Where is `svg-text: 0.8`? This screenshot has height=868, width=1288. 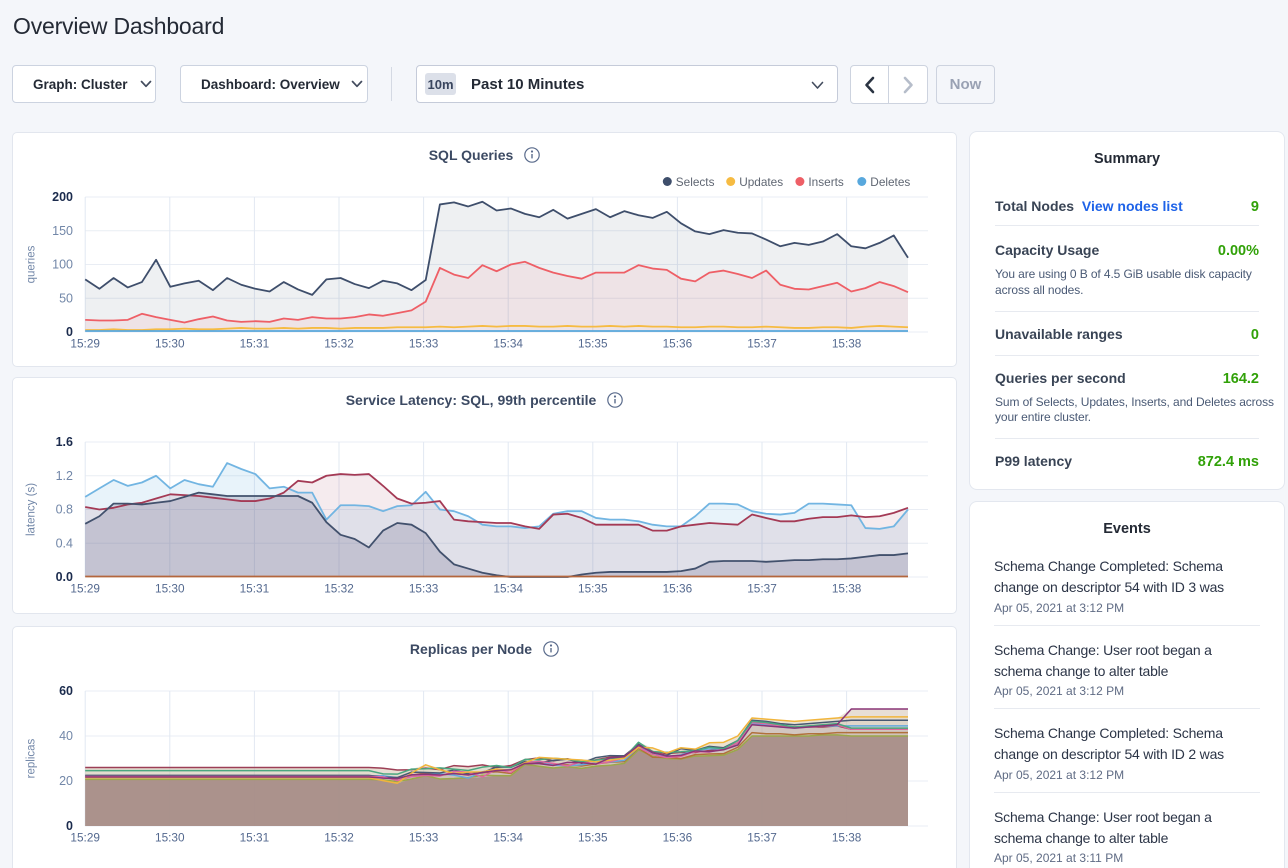 svg-text: 0.8 is located at coordinates (64, 510).